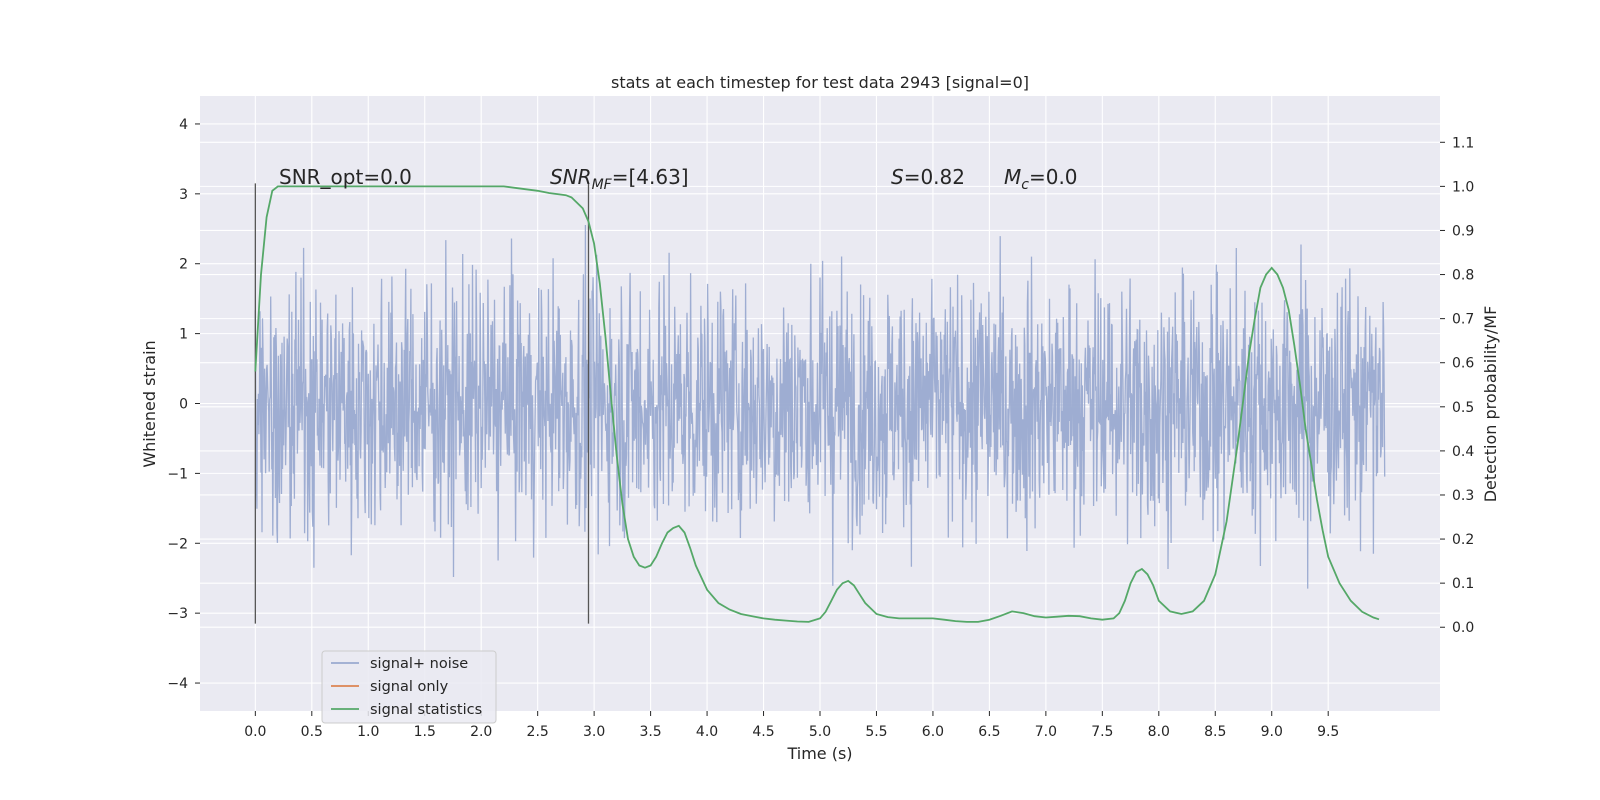 Image resolution: width=1600 pixels, height=800 pixels. What do you see at coordinates (1215, 732) in the screenshot?
I see `x-tick-label: 8.5` at bounding box center [1215, 732].